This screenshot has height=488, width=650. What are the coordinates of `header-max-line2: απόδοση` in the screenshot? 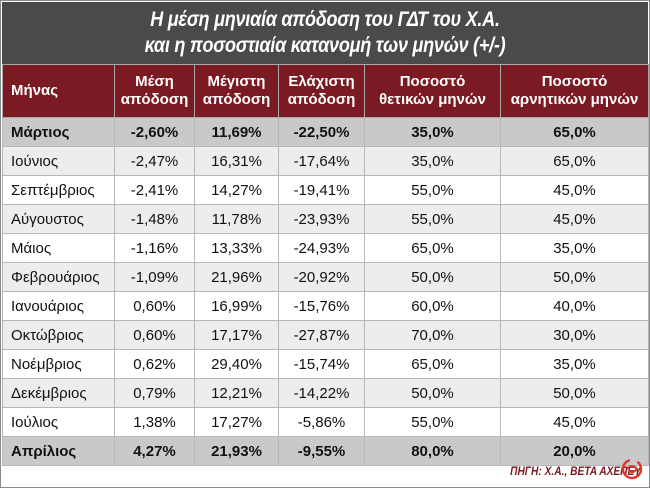 It's located at (236, 99).